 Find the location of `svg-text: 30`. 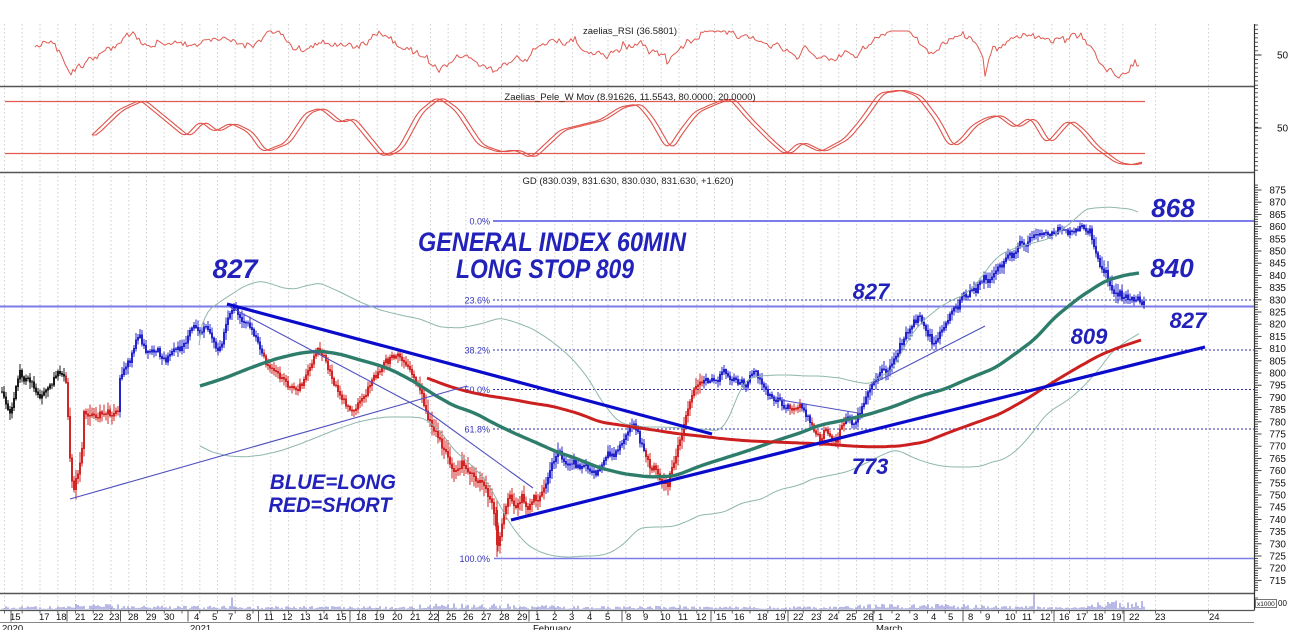

svg-text: 30 is located at coordinates (169, 617).